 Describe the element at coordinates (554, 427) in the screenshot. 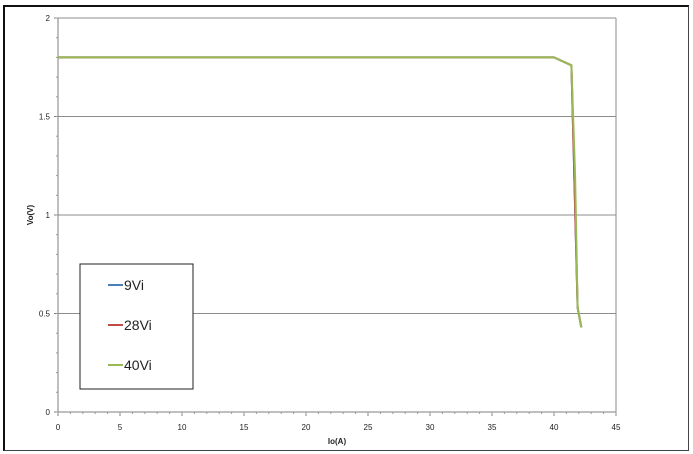

I see `x-tick-label: 40` at that location.